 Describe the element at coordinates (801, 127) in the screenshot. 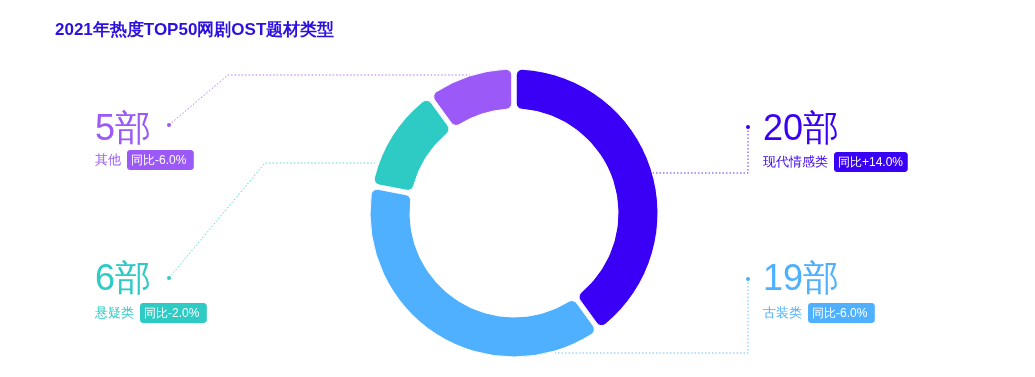

I see `data-label: 20部` at that location.